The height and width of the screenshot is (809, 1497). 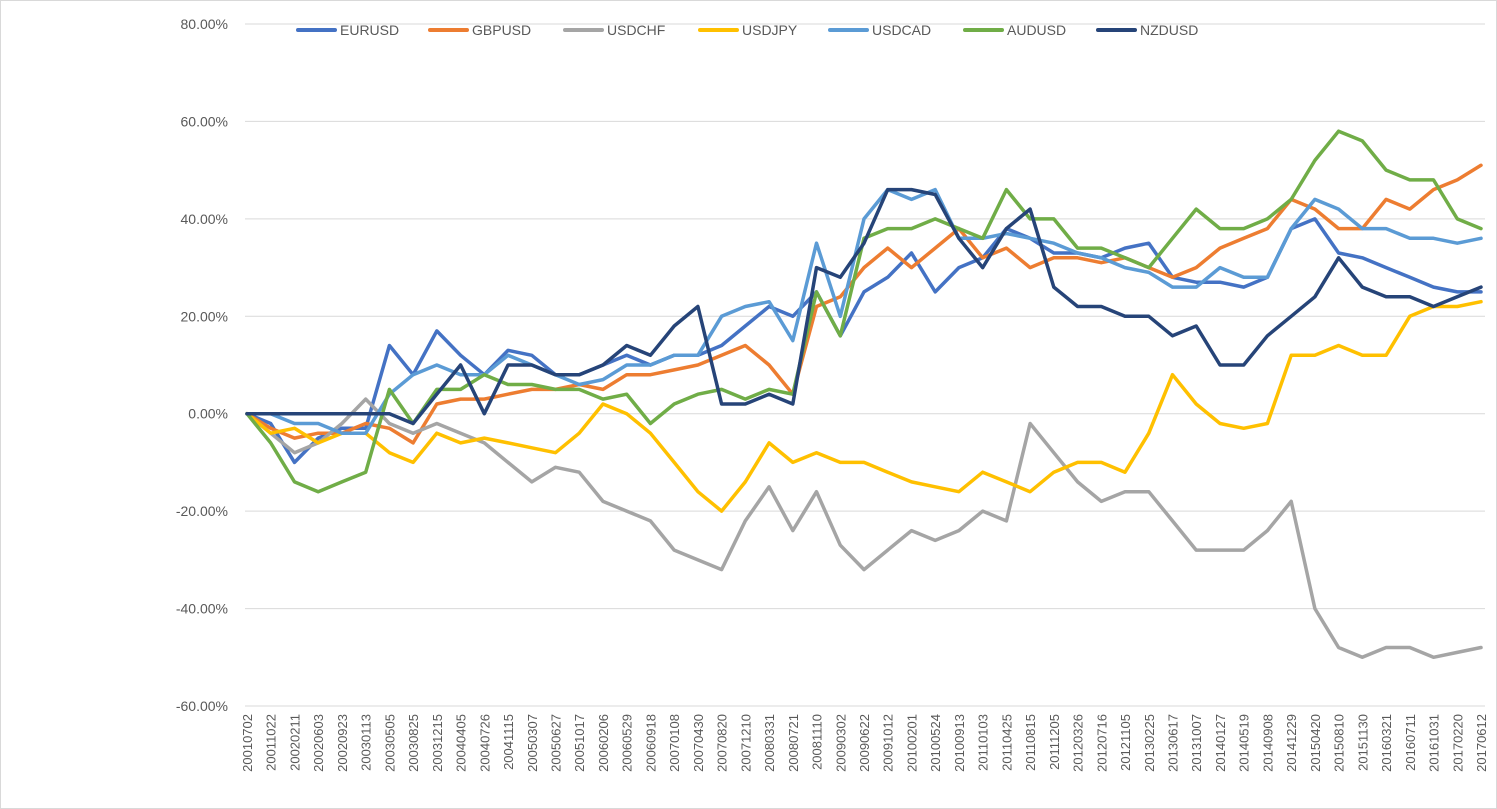 I want to click on legend-label: AUDUSD, so click(x=1036, y=30).